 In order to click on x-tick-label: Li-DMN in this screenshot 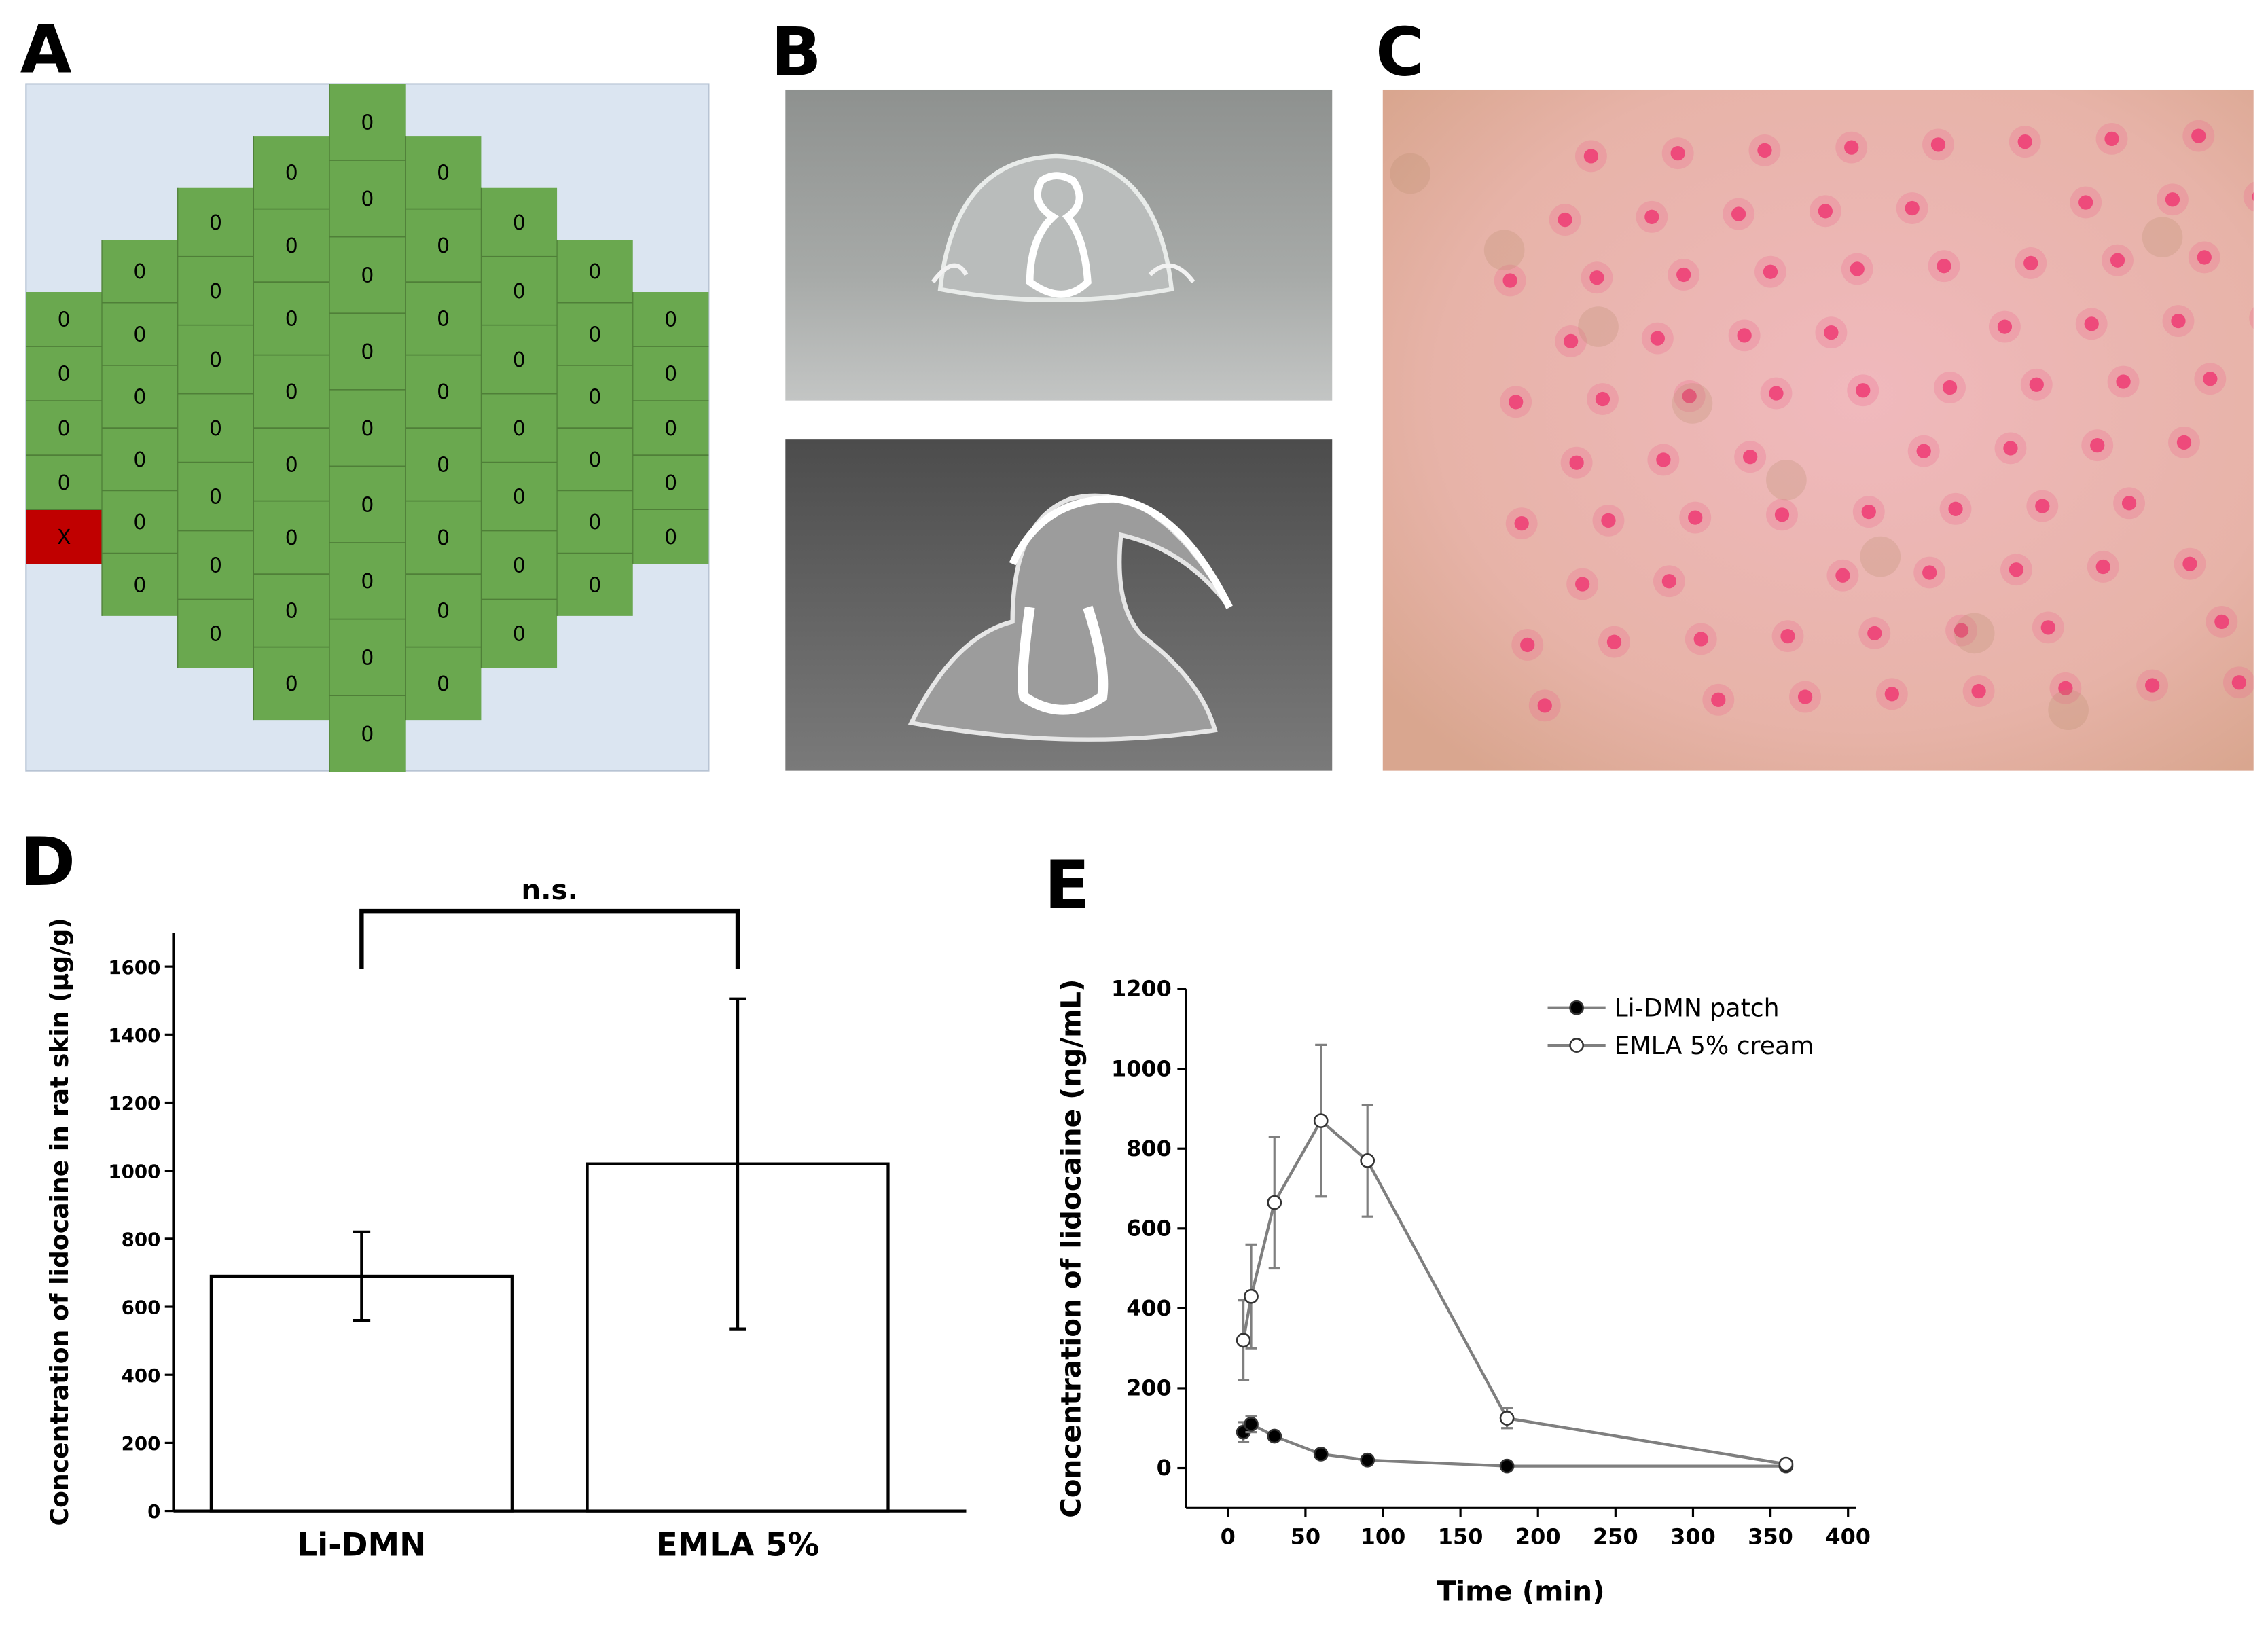, I will do `click(361, 1545)`.